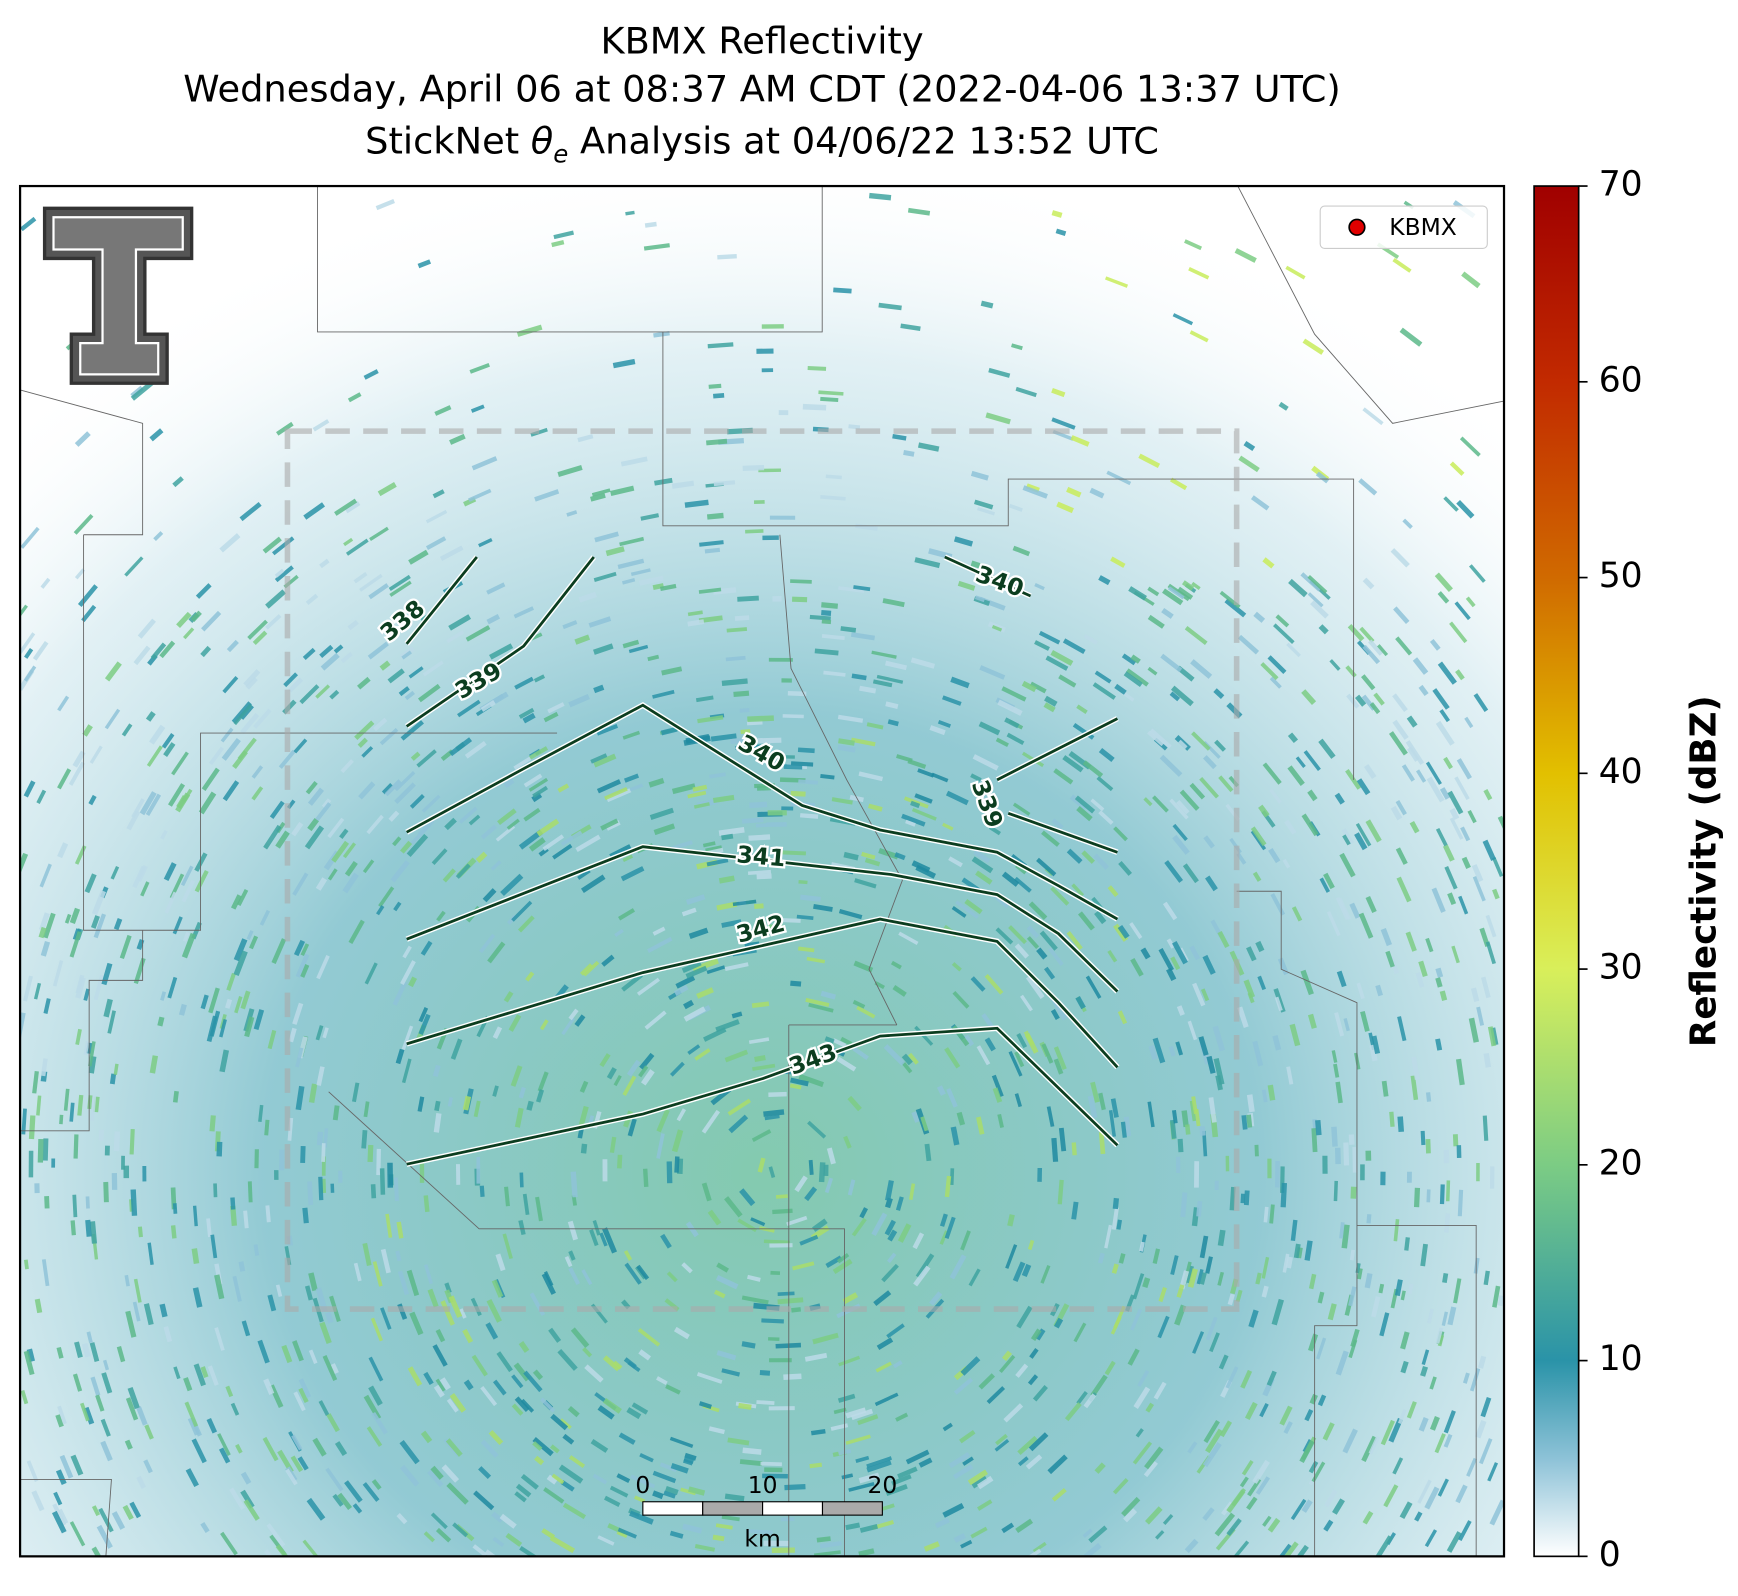  I want to click on scale-segment, so click(733, 1508).